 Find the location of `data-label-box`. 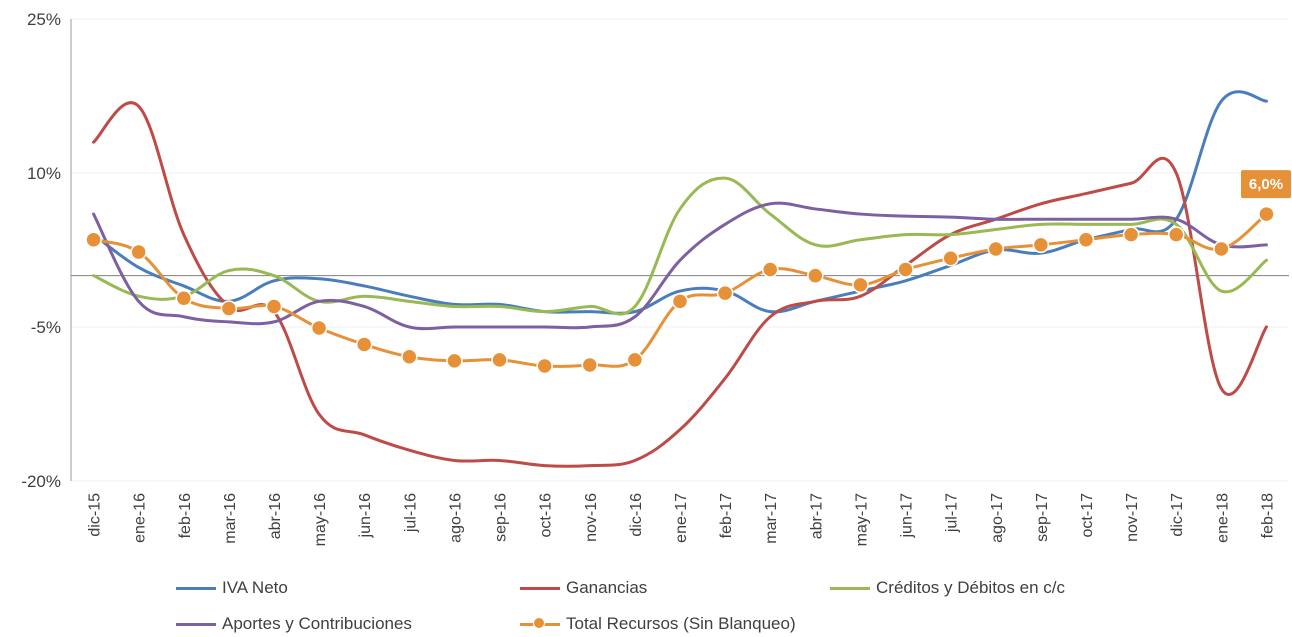

data-label-box is located at coordinates (1266, 184).